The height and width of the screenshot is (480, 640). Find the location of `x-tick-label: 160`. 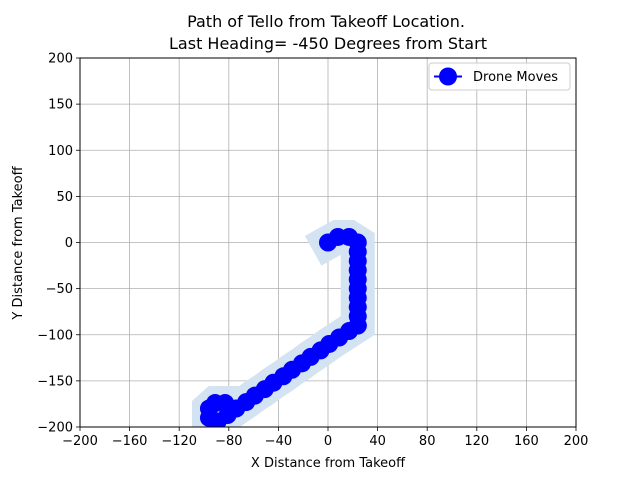

x-tick-label: 160 is located at coordinates (526, 441).